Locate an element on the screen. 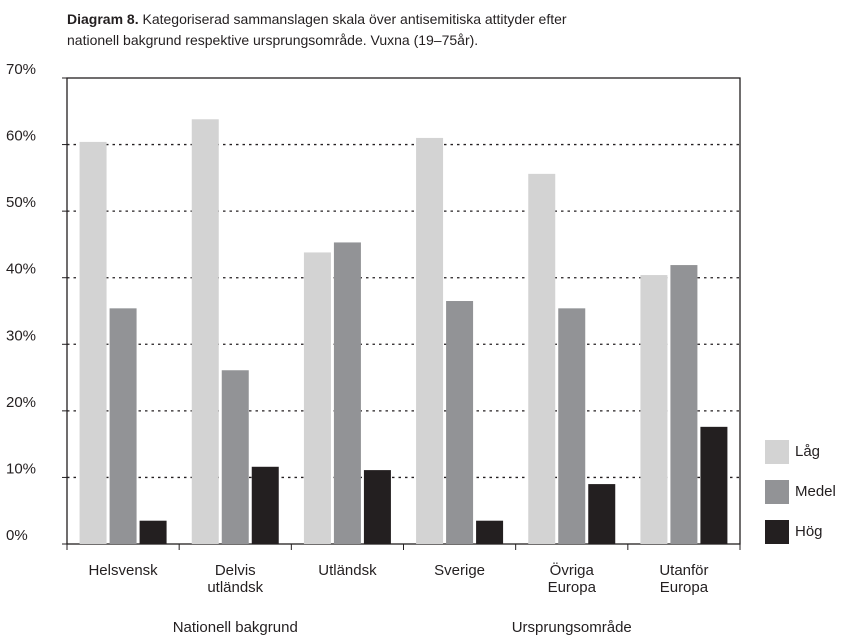 The height and width of the screenshot is (636, 845). group-label: Ursprungsområde is located at coordinates (572, 627).